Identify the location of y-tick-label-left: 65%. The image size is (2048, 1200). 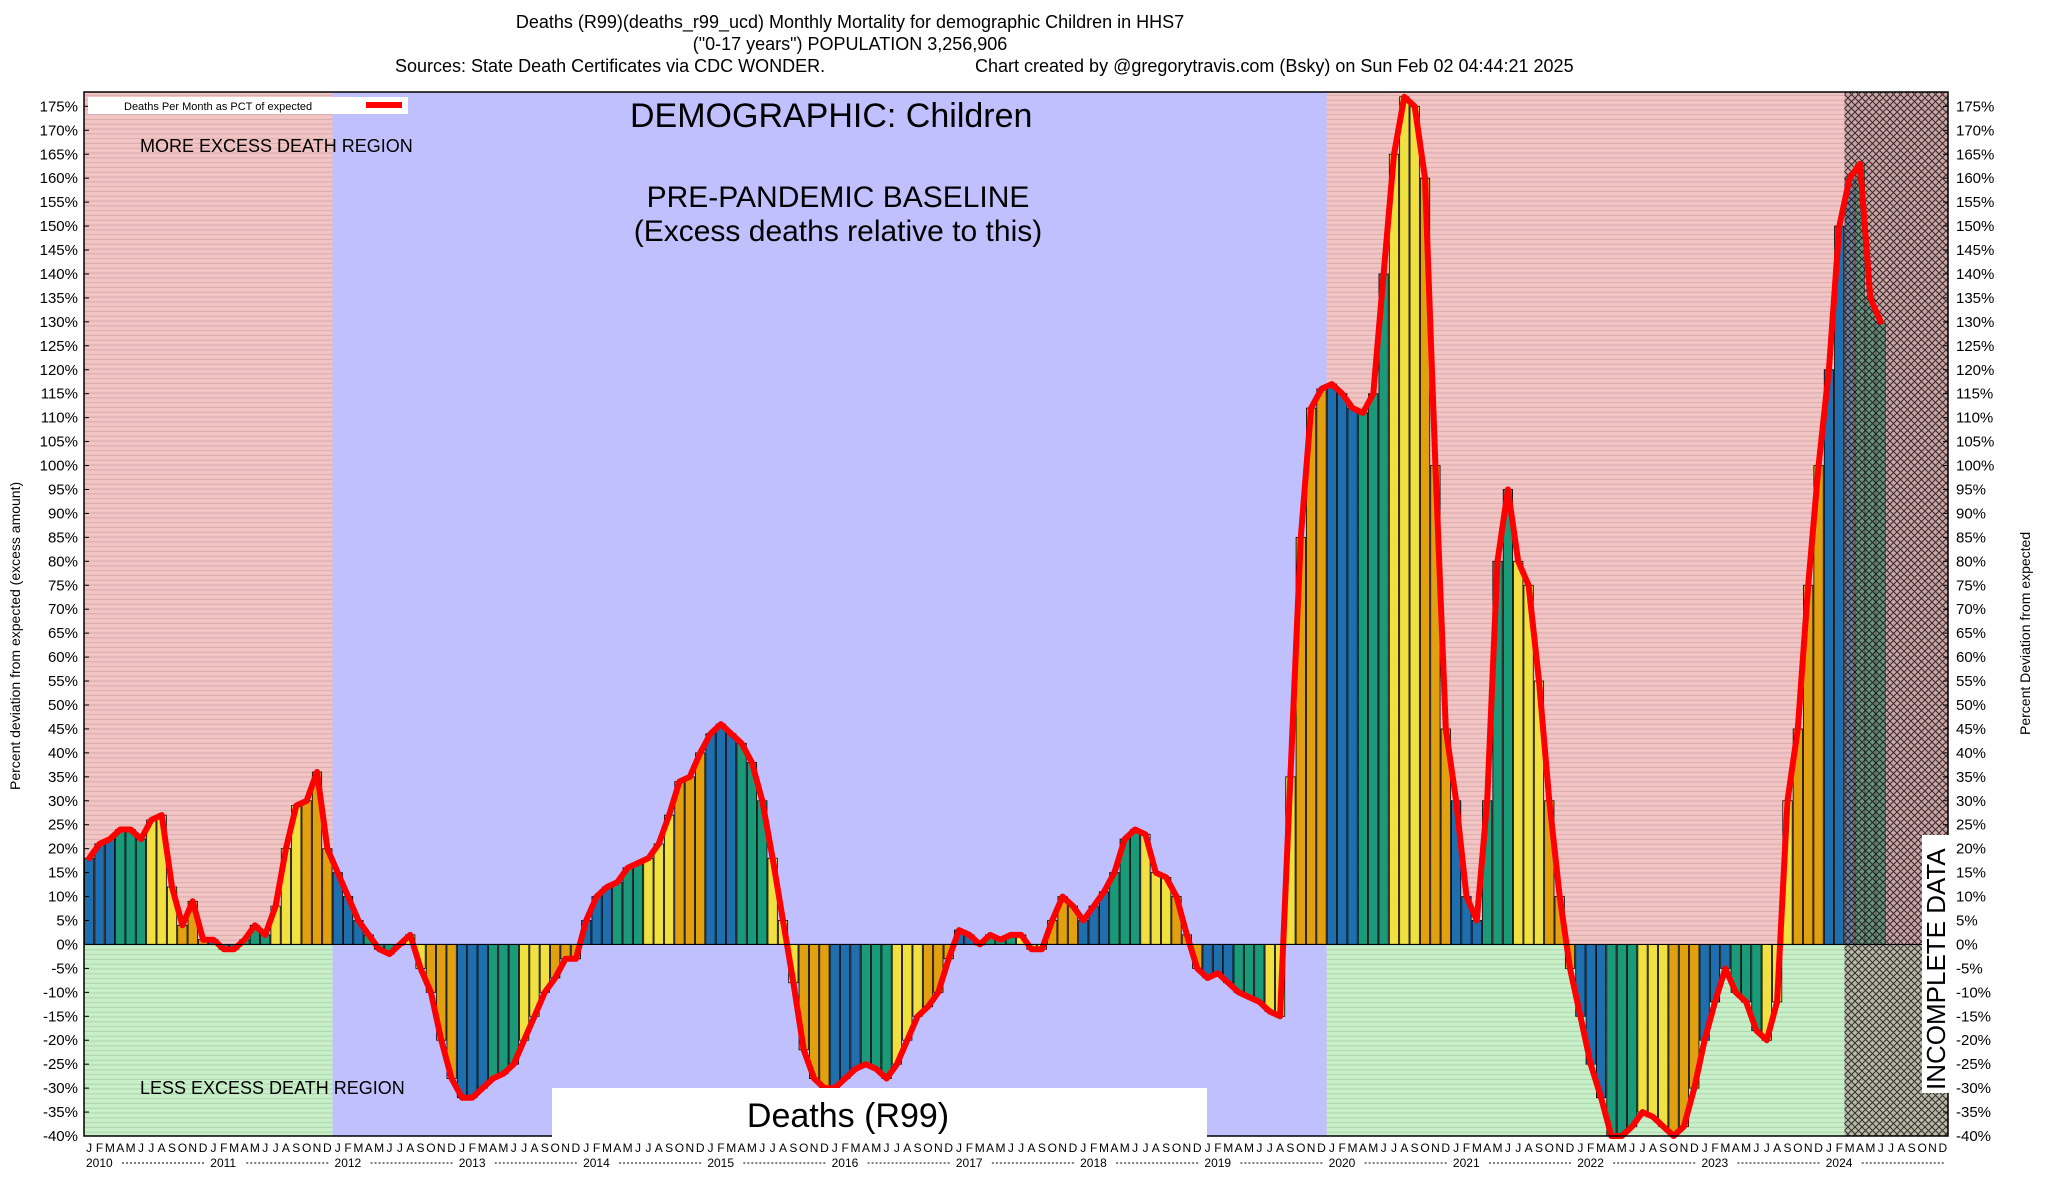
(63, 633).